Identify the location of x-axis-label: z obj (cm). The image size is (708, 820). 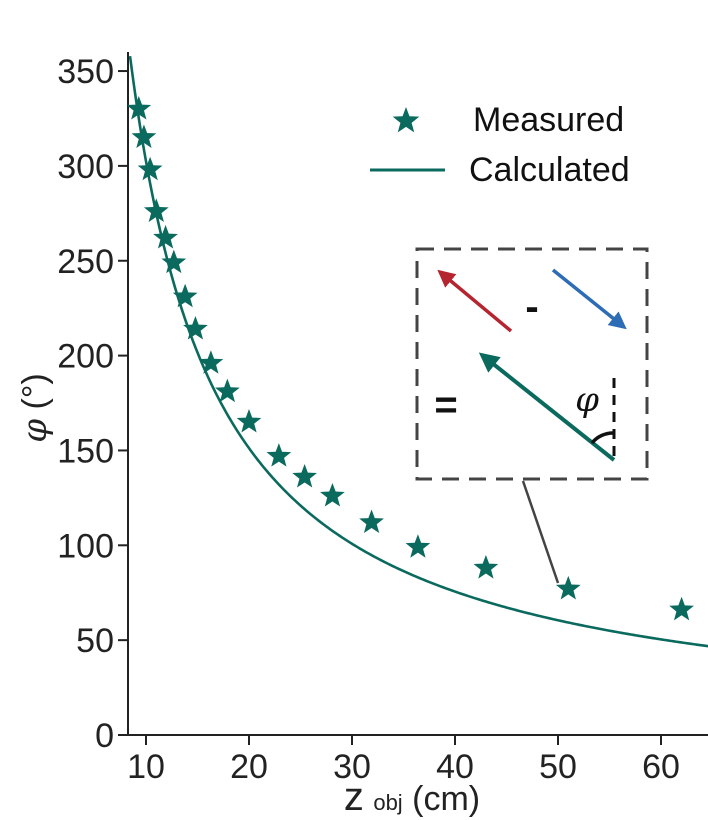
(412, 797).